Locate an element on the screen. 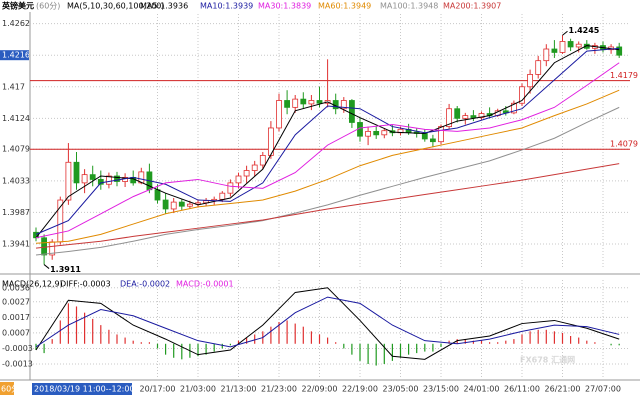 This screenshot has height=400, width=640. y-tick-label: 0.0036 is located at coordinates (16, 287).